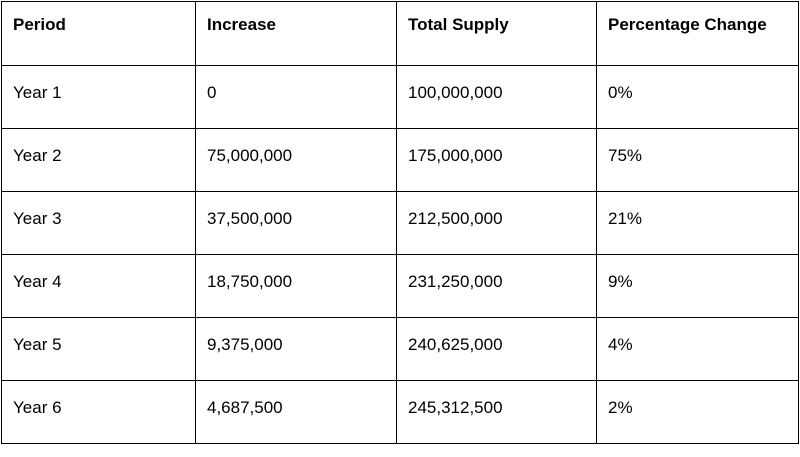 This screenshot has width=800, height=457. What do you see at coordinates (98, 160) in the screenshot?
I see `cell-period: Year 2` at bounding box center [98, 160].